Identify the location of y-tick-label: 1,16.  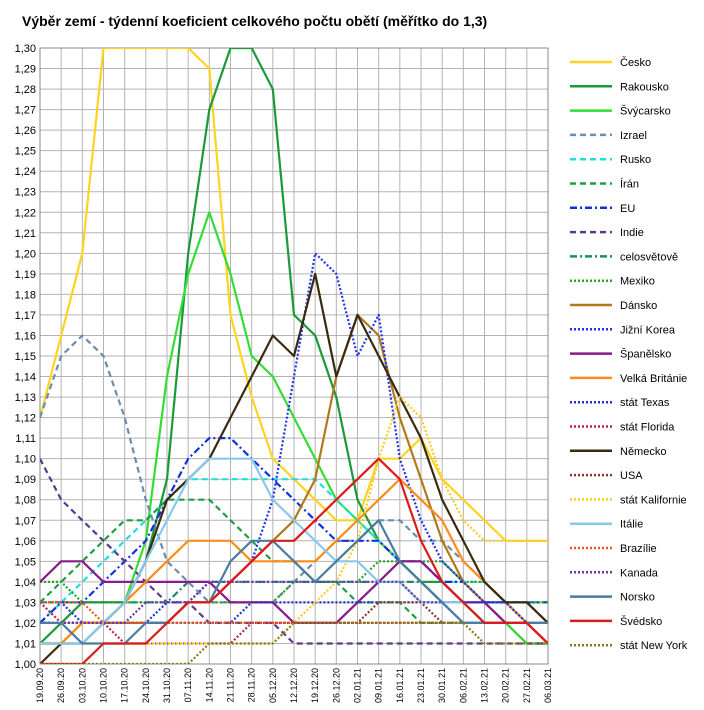
(25, 336).